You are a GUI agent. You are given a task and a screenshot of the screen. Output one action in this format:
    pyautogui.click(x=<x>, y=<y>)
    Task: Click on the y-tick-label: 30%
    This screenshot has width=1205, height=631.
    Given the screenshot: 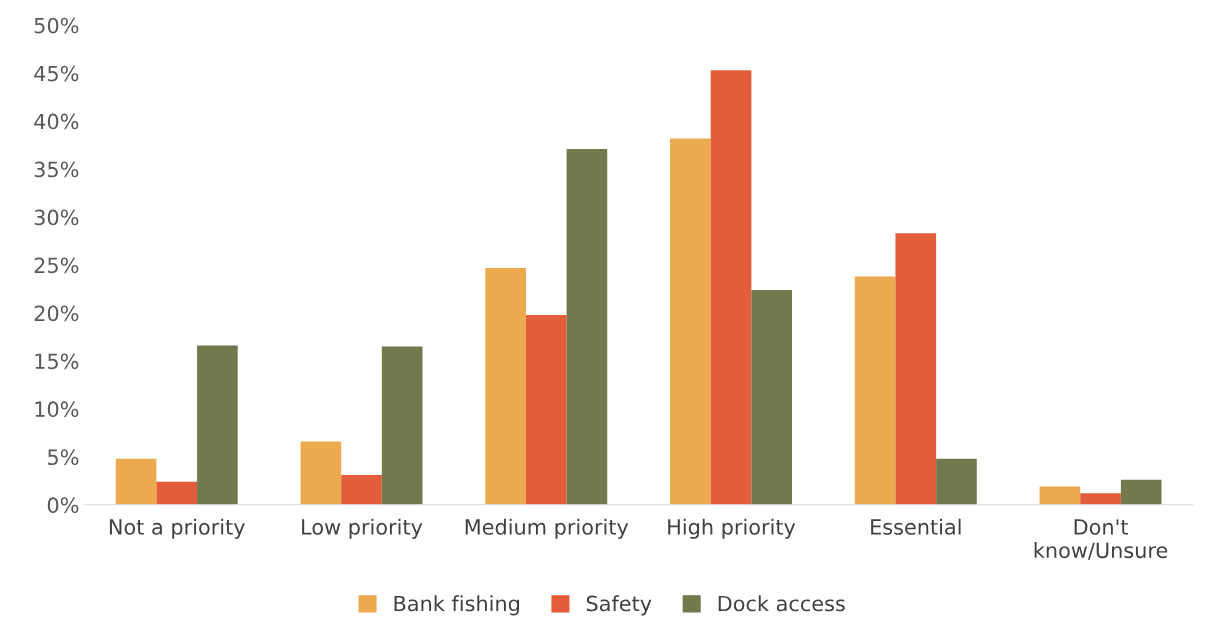 What is the action you would take?
    pyautogui.click(x=56, y=217)
    